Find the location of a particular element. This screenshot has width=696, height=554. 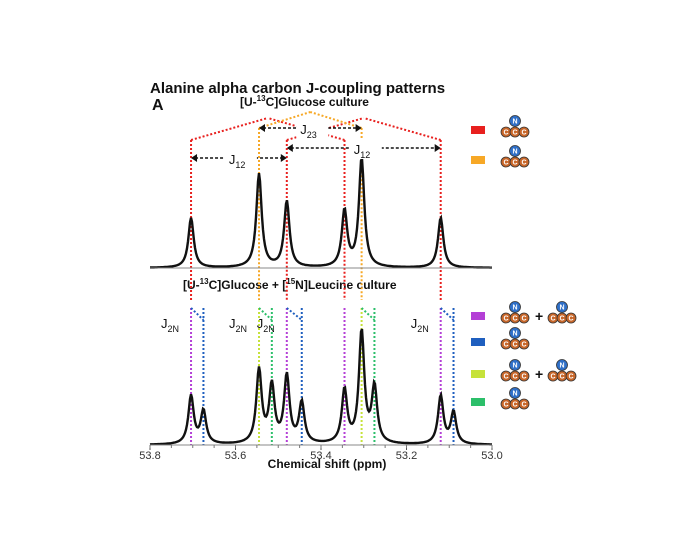

panel-1-title: [U-13C]Glucose culture is located at coordinates (304, 101).